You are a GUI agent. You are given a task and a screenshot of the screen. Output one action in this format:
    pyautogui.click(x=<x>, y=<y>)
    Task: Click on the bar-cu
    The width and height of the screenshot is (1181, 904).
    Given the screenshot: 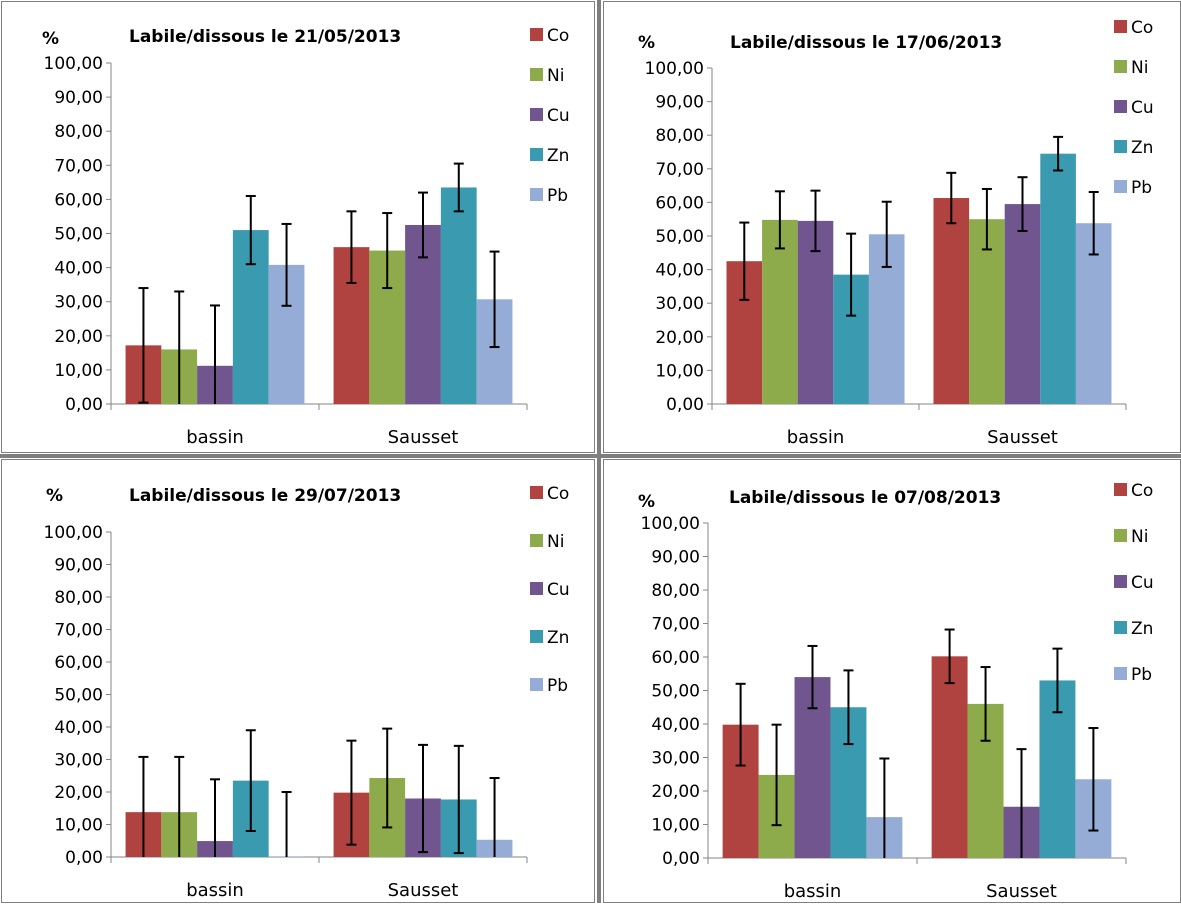 What is the action you would take?
    pyautogui.click(x=1022, y=304)
    